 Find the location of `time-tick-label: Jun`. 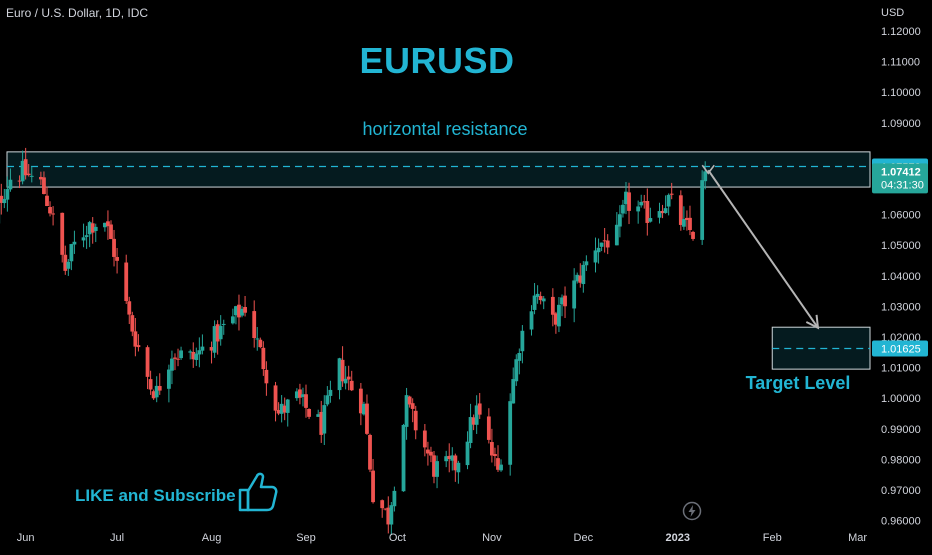

time-tick-label: Jun is located at coordinates (26, 538).